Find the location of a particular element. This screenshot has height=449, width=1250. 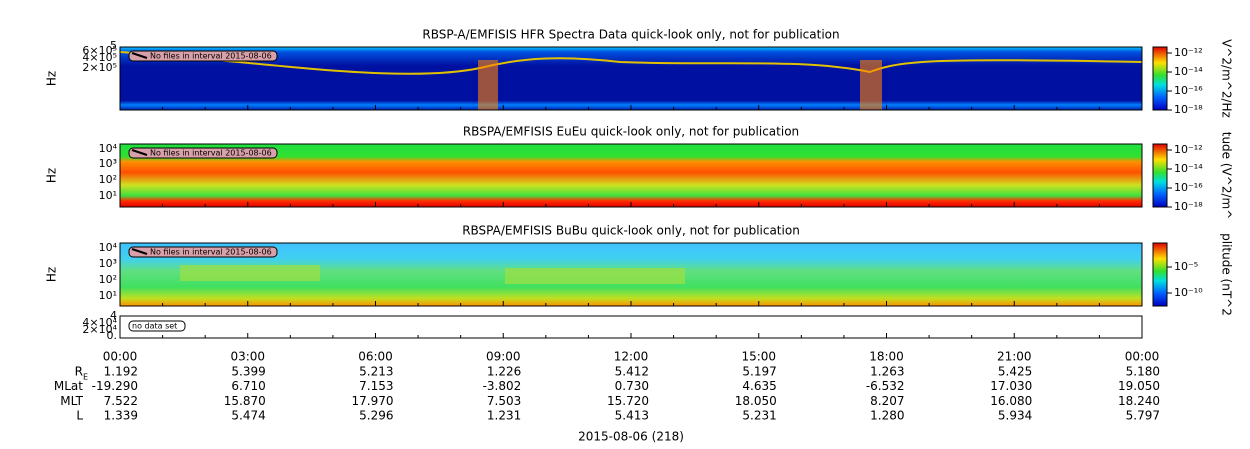

x-tick-label: 06:00 is located at coordinates (375, 357).